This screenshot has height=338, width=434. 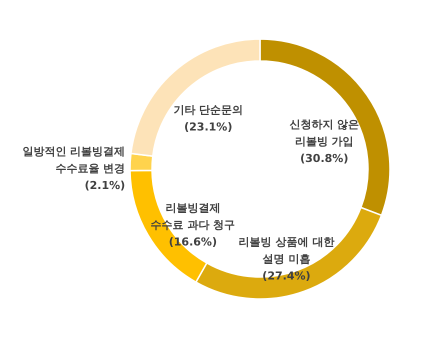 What do you see at coordinates (324, 158) in the screenshot?
I see `data-label: (30.8%)` at bounding box center [324, 158].